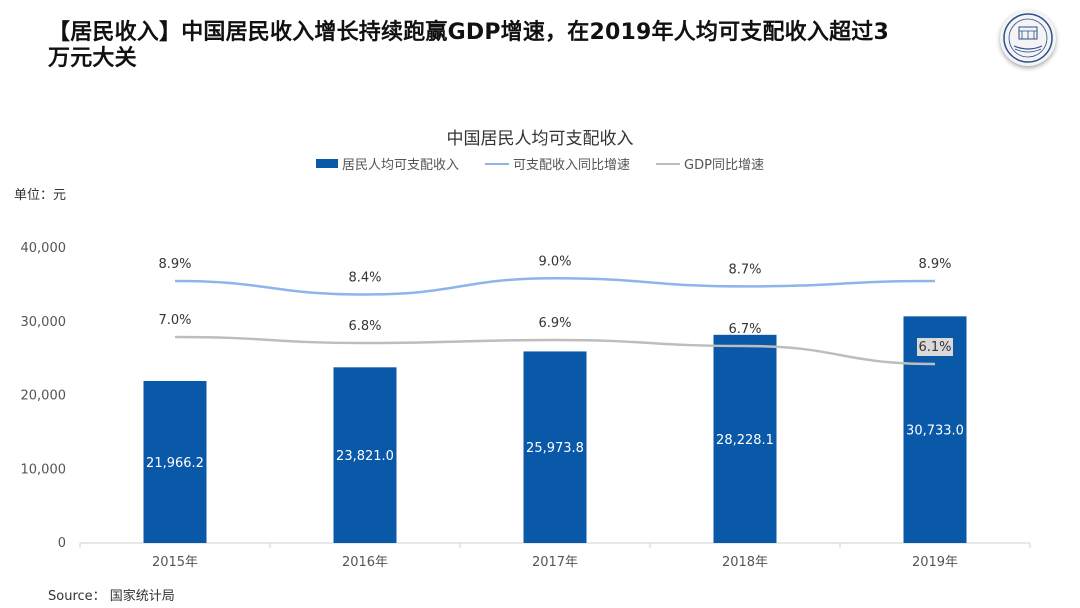 This screenshot has height=608, width=1080. I want to click on legend-label-income-growth: 可支配收入同比增速, so click(572, 165).